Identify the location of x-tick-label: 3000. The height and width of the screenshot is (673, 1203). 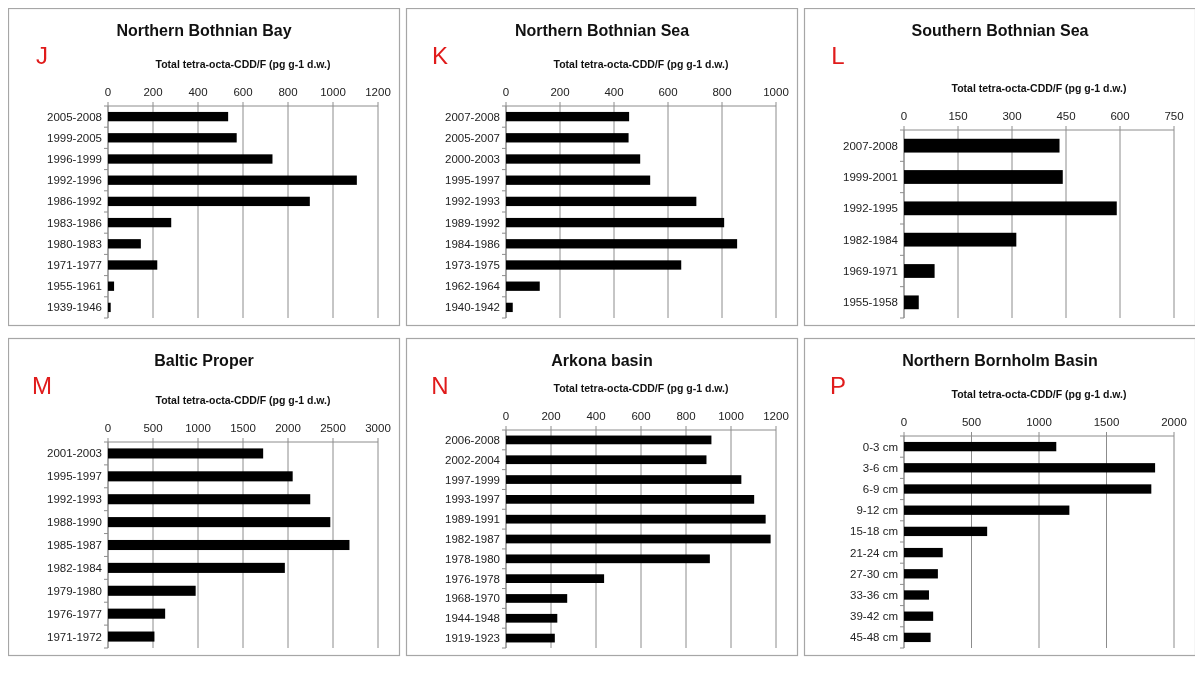
(378, 428).